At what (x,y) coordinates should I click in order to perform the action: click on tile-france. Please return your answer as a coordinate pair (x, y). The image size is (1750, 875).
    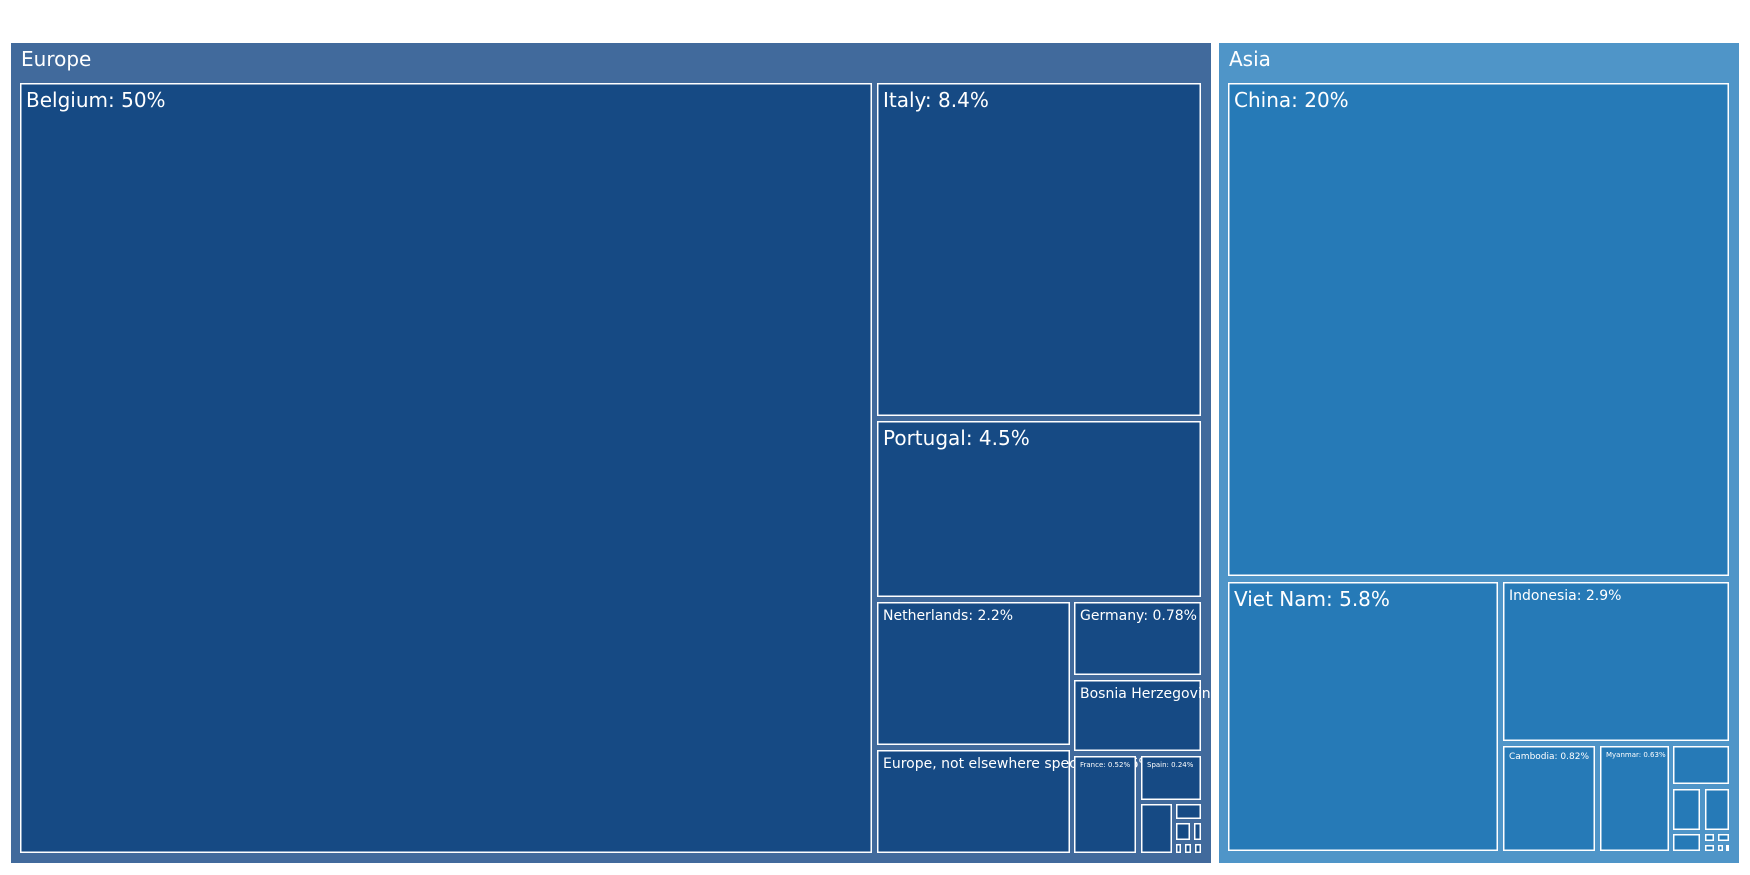
    Looking at the image, I should click on (1105, 804).